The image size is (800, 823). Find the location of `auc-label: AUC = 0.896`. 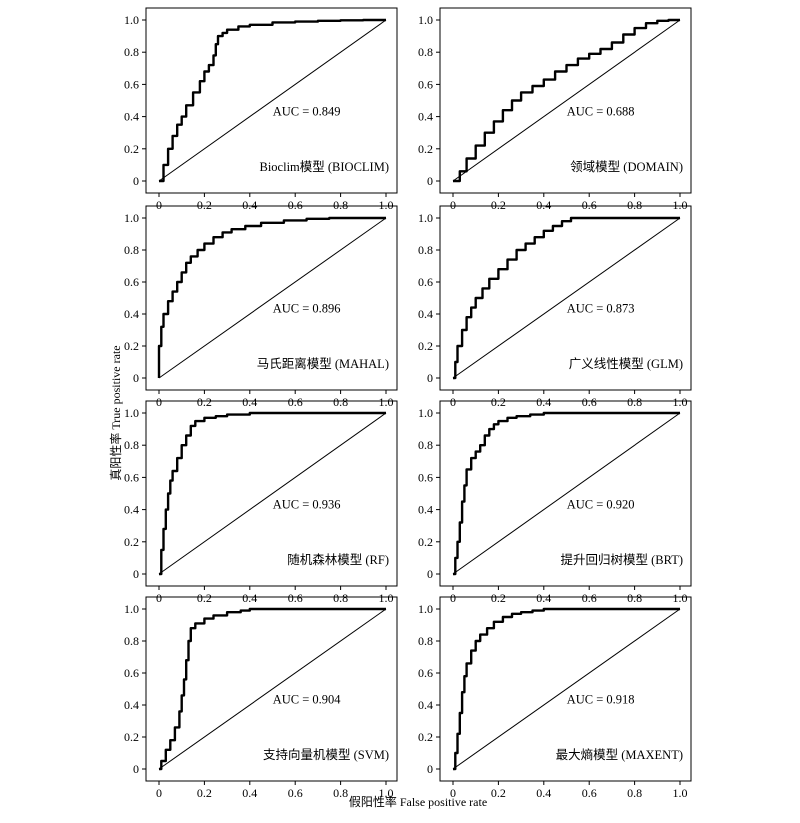

auc-label: AUC = 0.896 is located at coordinates (307, 309).